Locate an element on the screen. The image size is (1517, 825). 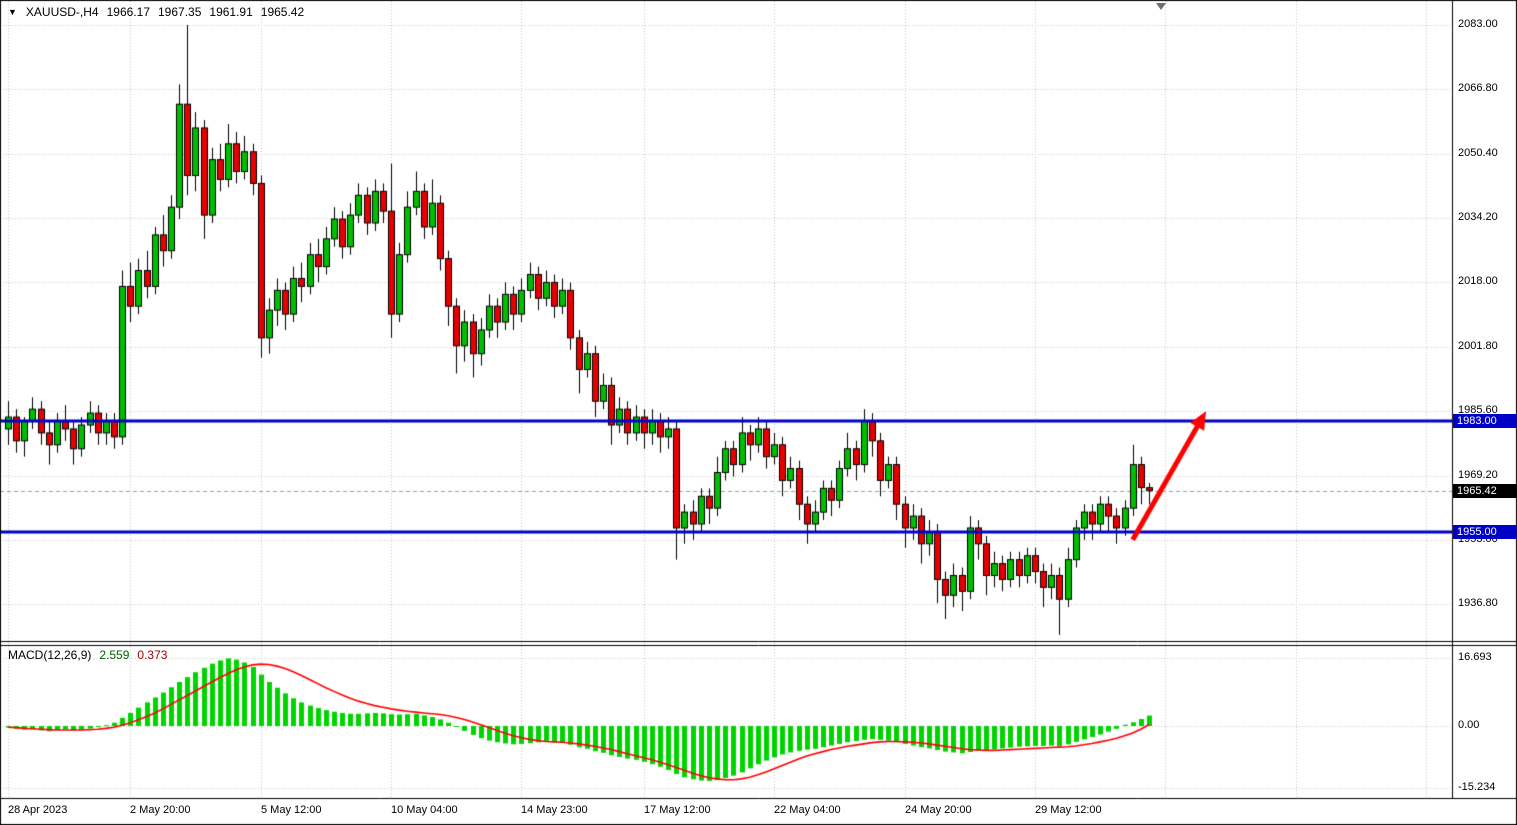
time-axis-label: 17 May 12:00 is located at coordinates (677, 810).